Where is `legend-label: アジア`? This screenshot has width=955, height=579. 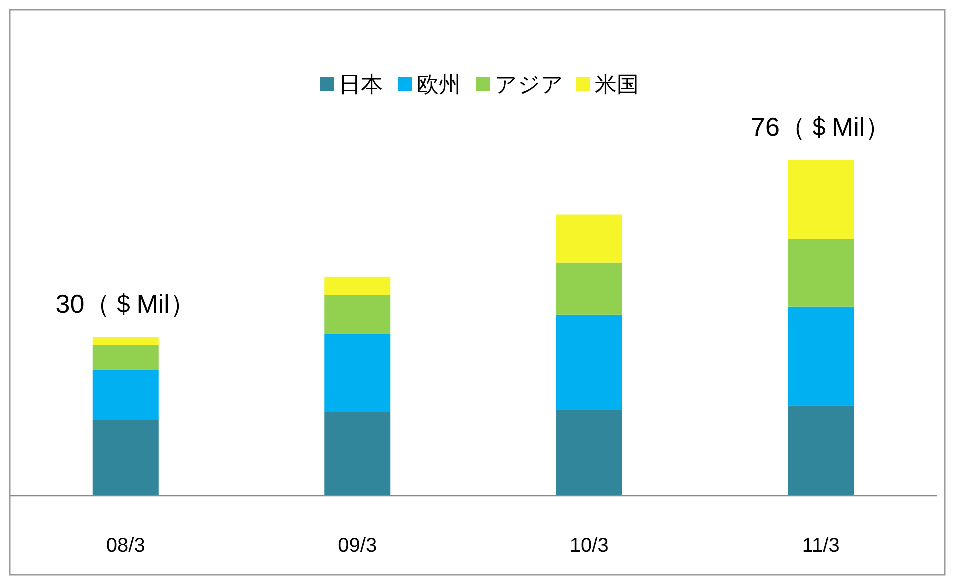
legend-label: アジア is located at coordinates (529, 84).